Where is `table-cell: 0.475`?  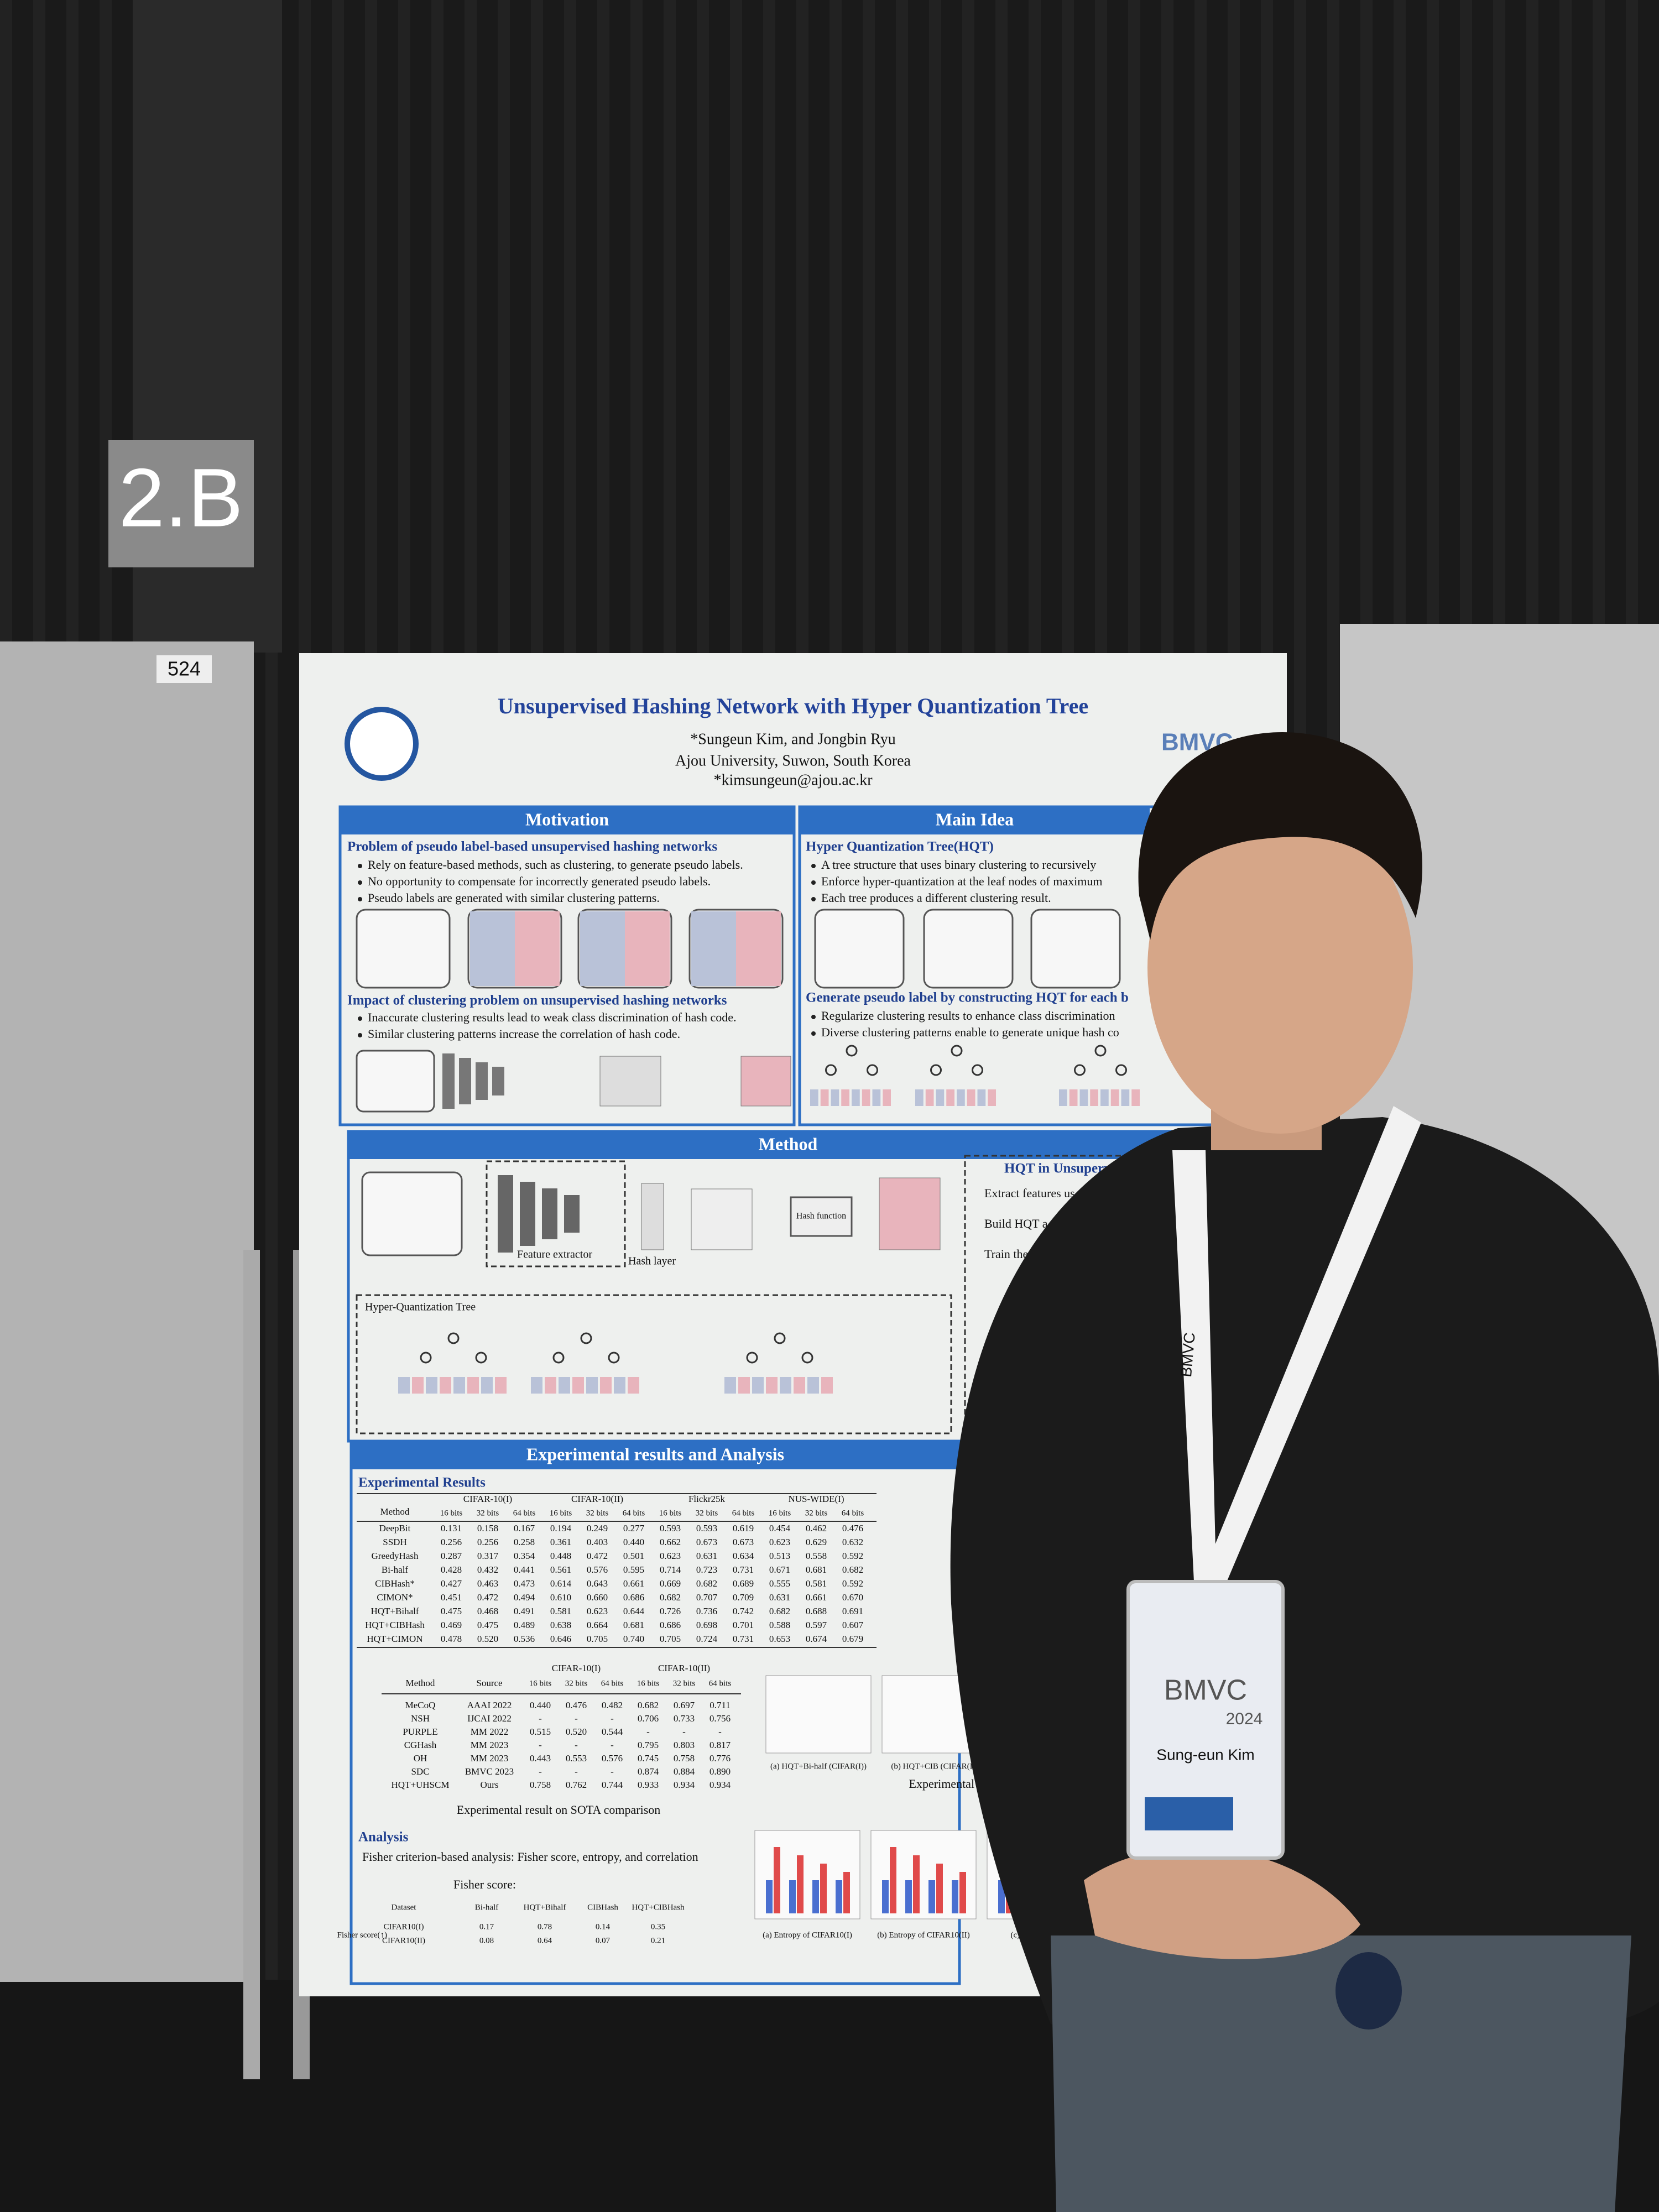 table-cell: 0.475 is located at coordinates (488, 1625).